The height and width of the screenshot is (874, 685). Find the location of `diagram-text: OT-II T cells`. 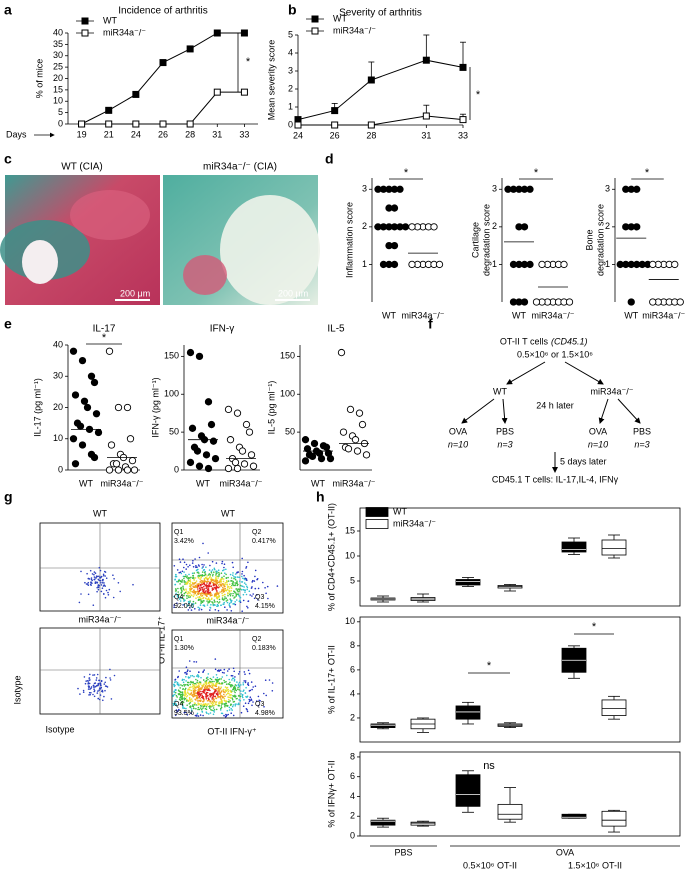

diagram-text: OT-II T cells is located at coordinates (524, 341).